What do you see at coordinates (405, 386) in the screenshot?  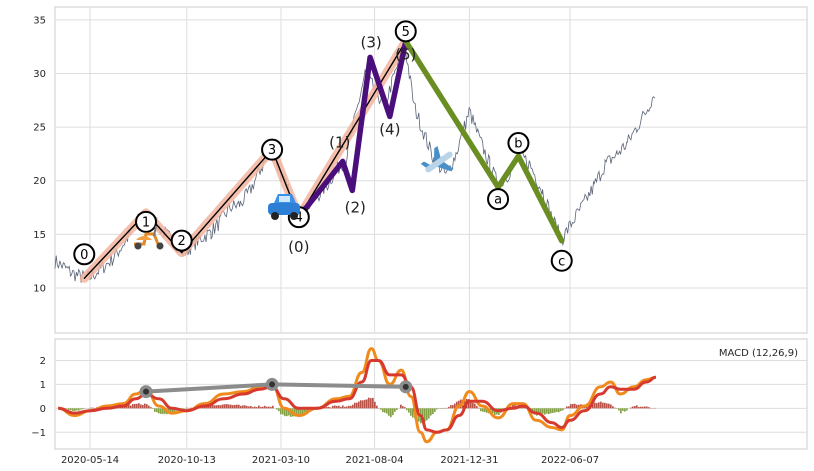 I see `divergence-marker-core` at bounding box center [405, 386].